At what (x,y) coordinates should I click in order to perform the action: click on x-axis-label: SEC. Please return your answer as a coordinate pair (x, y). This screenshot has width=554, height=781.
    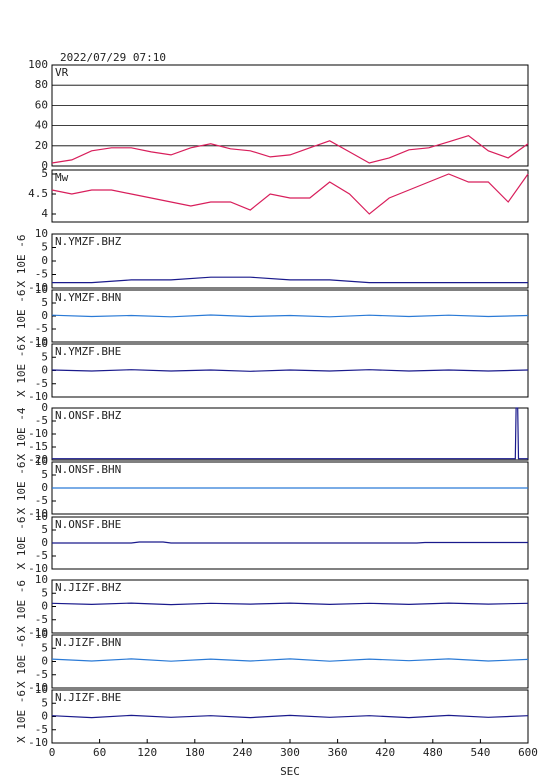
    Looking at the image, I should click on (290, 771).